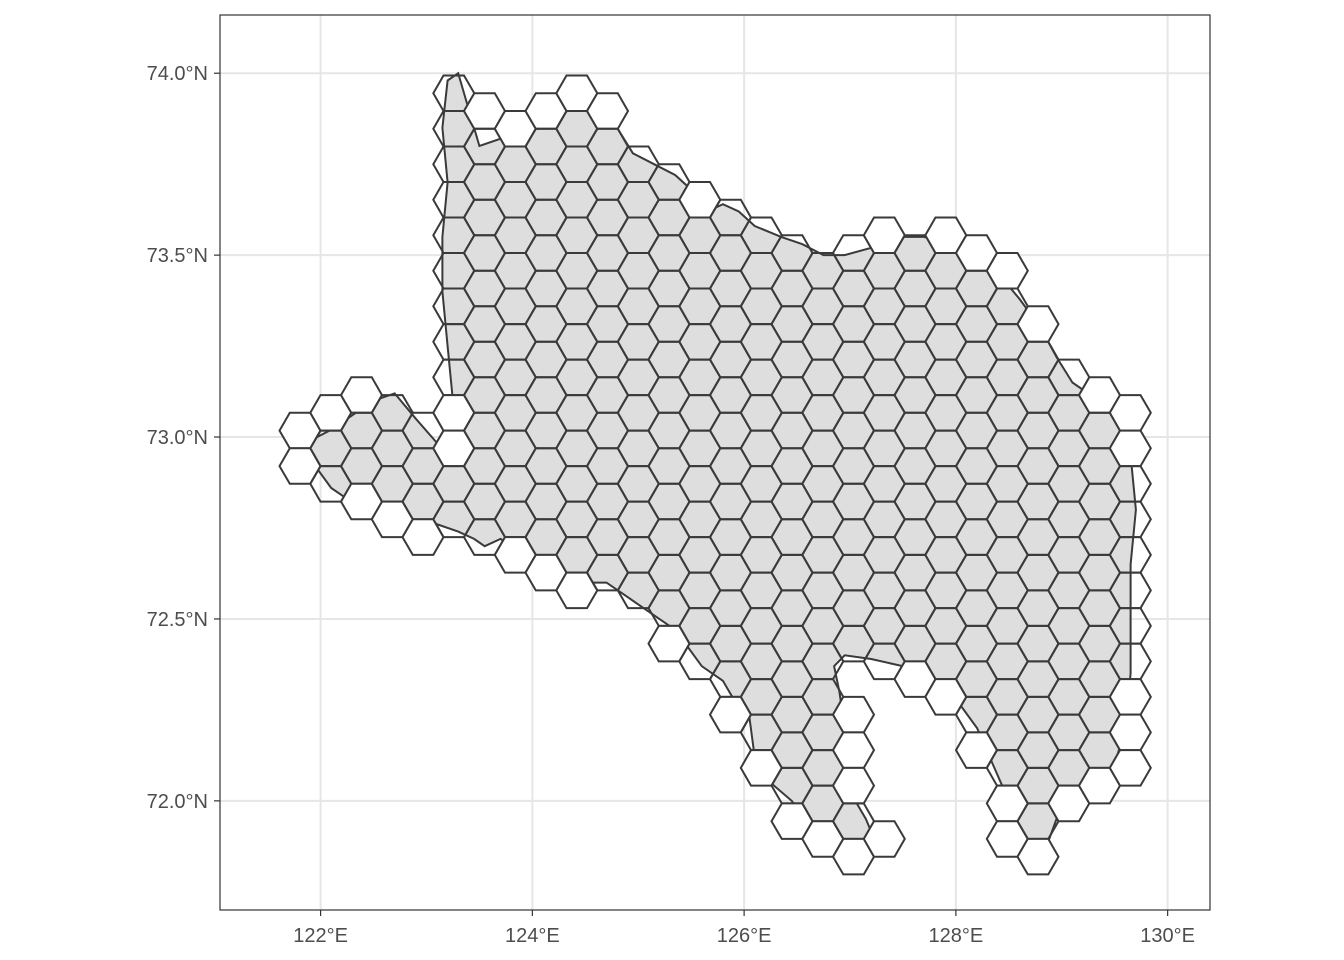  What do you see at coordinates (177, 256) in the screenshot?
I see `y-tick-label: 73.5°N` at bounding box center [177, 256].